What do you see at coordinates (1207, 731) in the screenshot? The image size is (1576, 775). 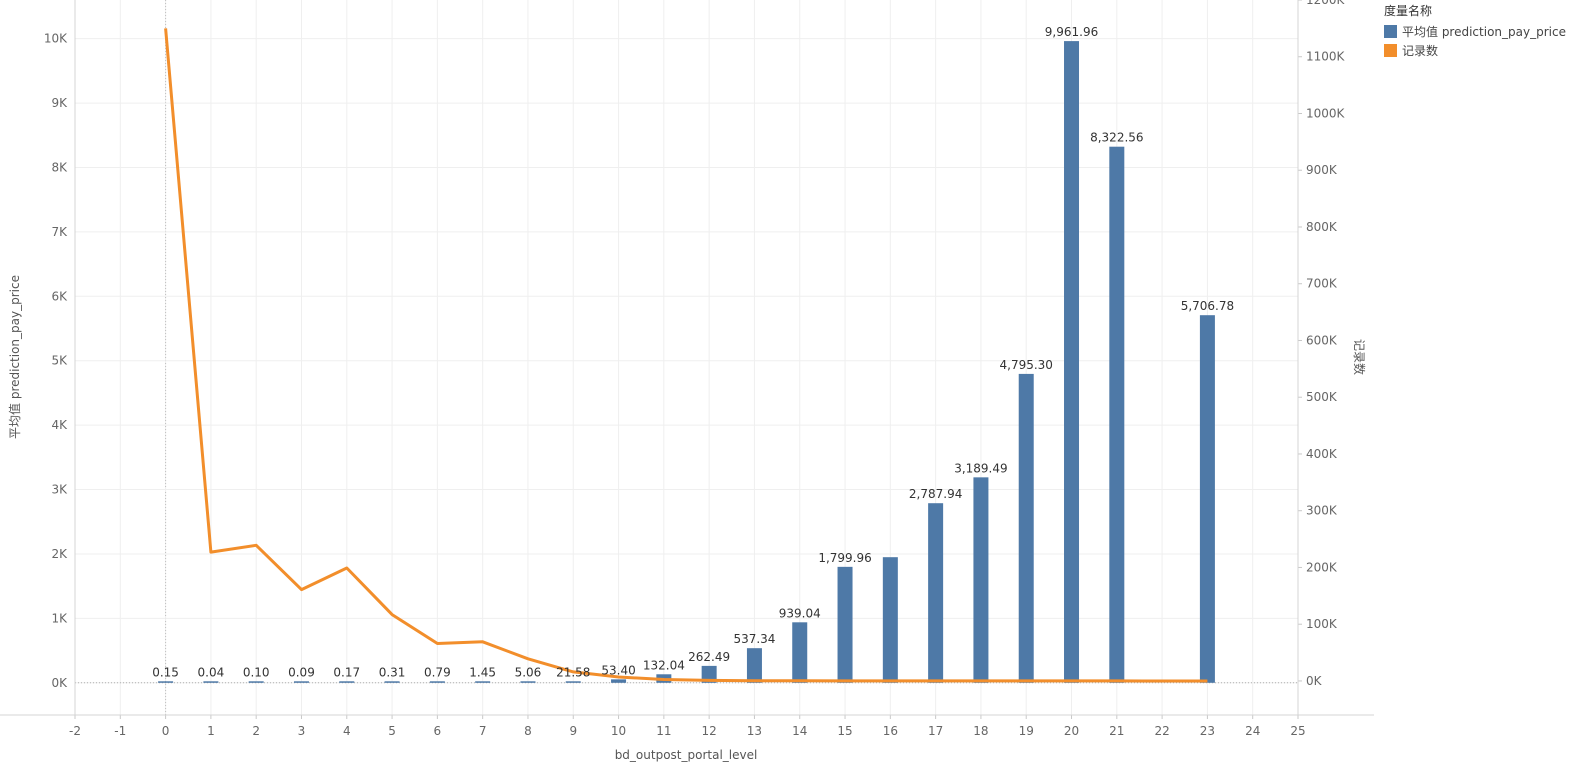 I see `x-tick-label: 23` at bounding box center [1207, 731].